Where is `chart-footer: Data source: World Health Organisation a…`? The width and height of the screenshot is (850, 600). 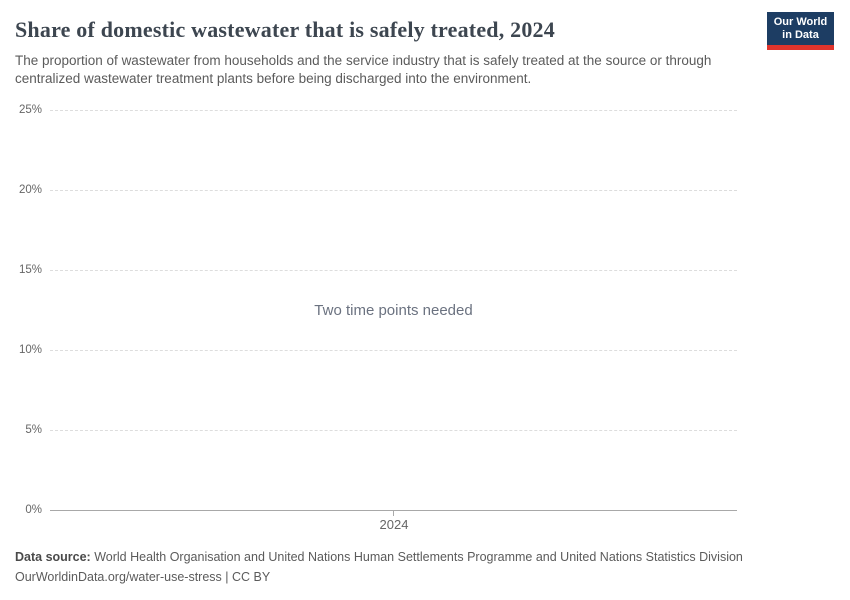
chart-footer: Data source: World Health Organisation a… is located at coordinates (415, 567).